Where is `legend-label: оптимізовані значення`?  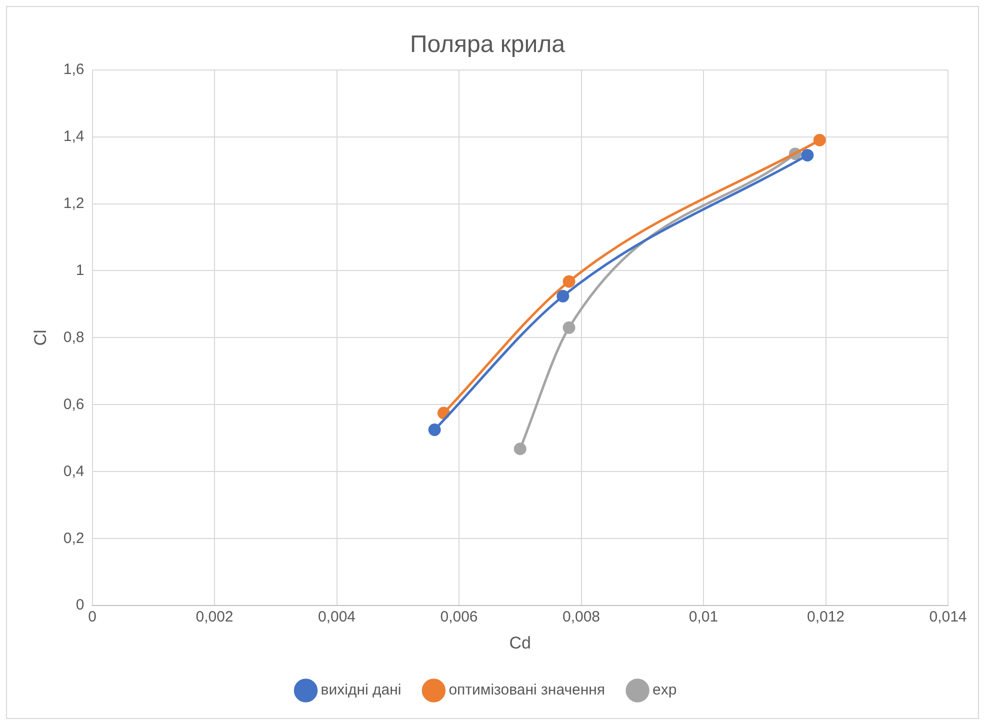
legend-label: оптимізовані значення is located at coordinates (527, 690).